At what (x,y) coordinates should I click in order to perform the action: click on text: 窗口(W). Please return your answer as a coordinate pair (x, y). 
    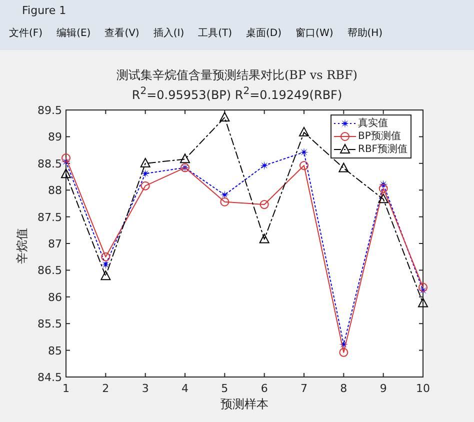
    Looking at the image, I should click on (314, 33).